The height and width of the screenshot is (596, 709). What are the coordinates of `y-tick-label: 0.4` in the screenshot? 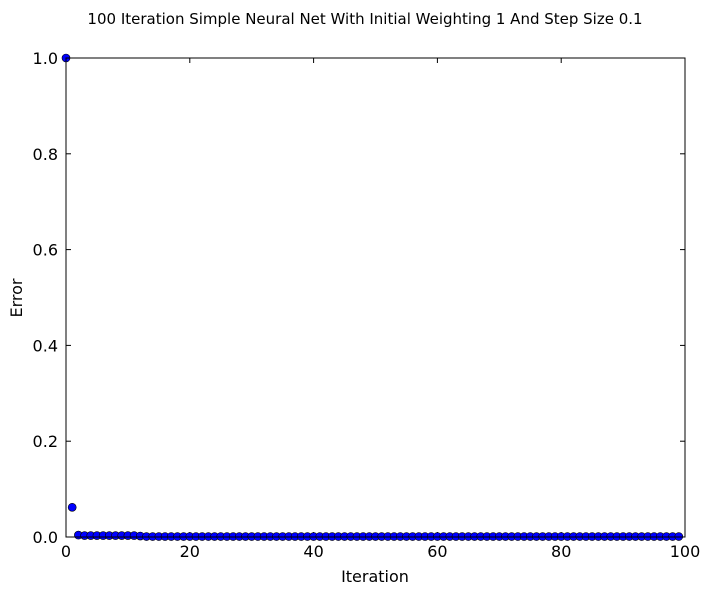 It's located at (45, 345).